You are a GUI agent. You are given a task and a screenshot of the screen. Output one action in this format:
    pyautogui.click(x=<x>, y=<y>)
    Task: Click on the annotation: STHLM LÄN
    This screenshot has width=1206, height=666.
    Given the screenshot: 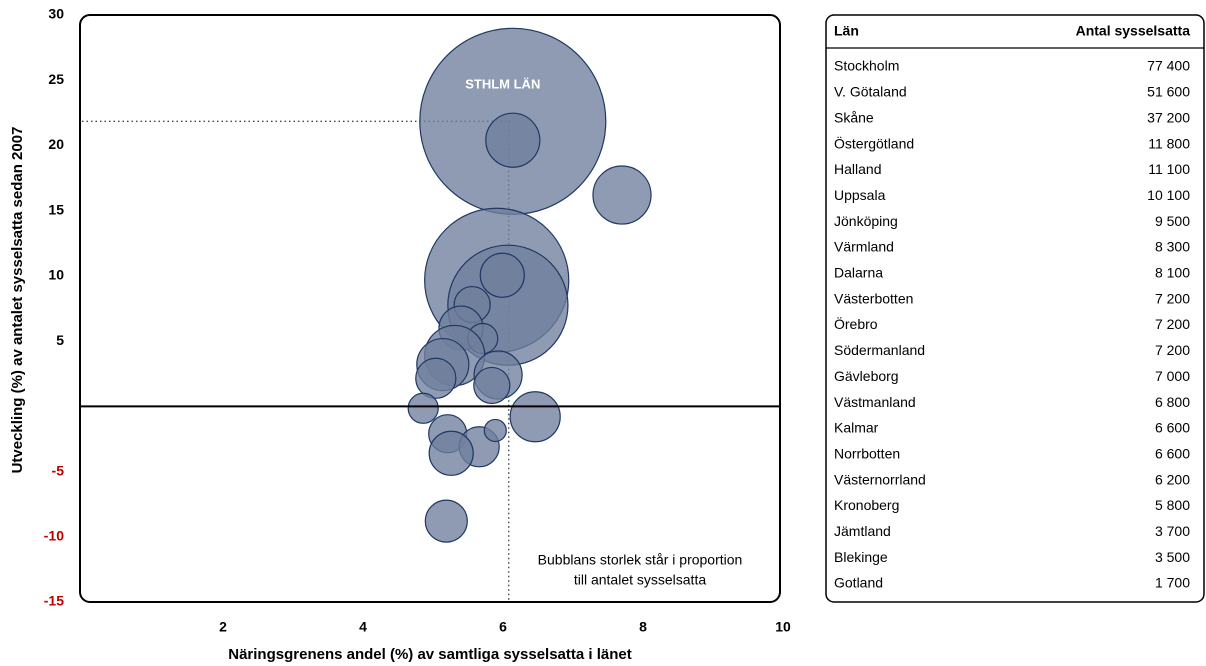 What is the action you would take?
    pyautogui.click(x=502, y=84)
    